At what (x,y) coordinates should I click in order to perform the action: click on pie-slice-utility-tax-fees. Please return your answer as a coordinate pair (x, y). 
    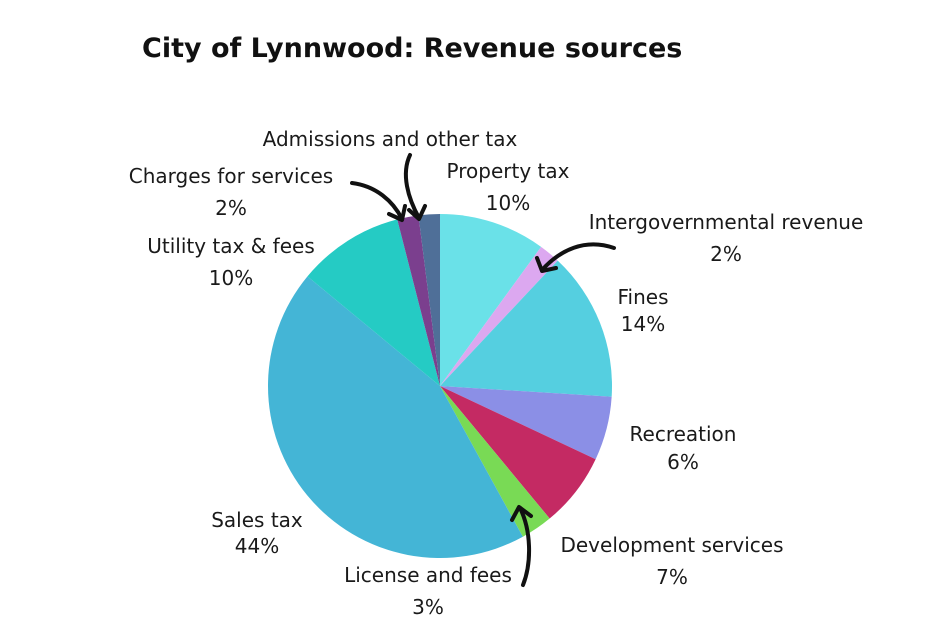
    Looking at the image, I should click on (373, 302).